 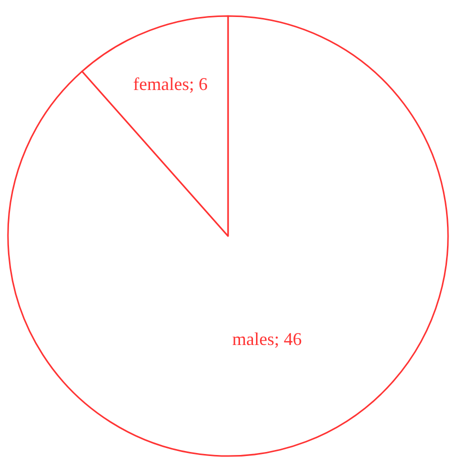 I want to click on data-label: ; 6, so click(x=198, y=84).